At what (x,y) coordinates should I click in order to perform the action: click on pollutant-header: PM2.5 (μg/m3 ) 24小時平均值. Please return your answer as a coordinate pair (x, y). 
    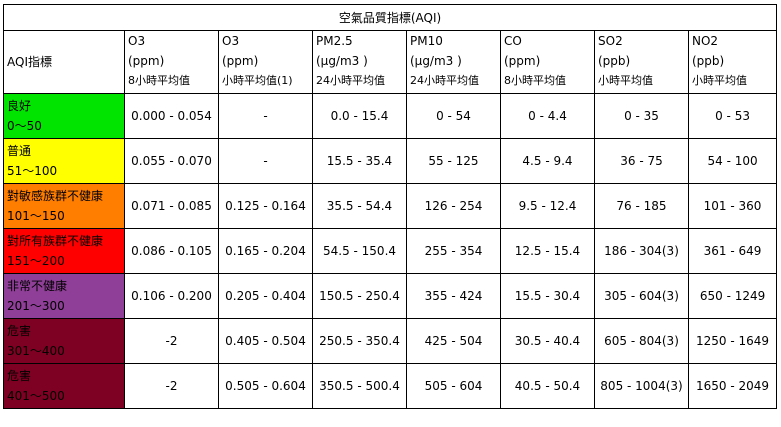
    Looking at the image, I should click on (359, 62).